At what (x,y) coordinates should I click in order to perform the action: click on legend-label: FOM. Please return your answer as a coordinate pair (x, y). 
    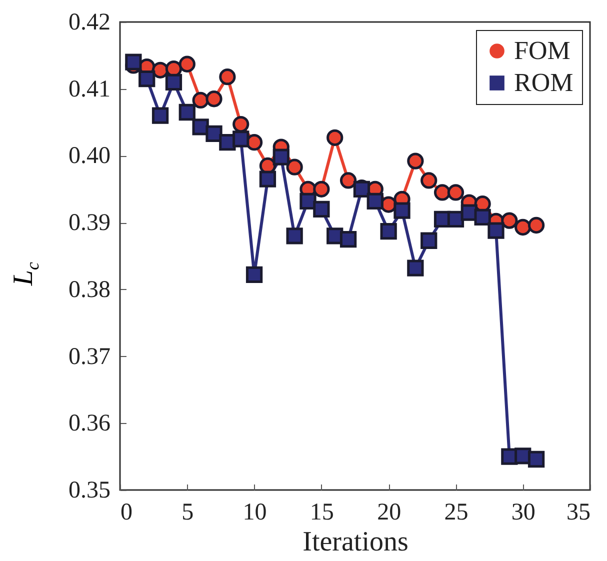
    Looking at the image, I should click on (542, 50).